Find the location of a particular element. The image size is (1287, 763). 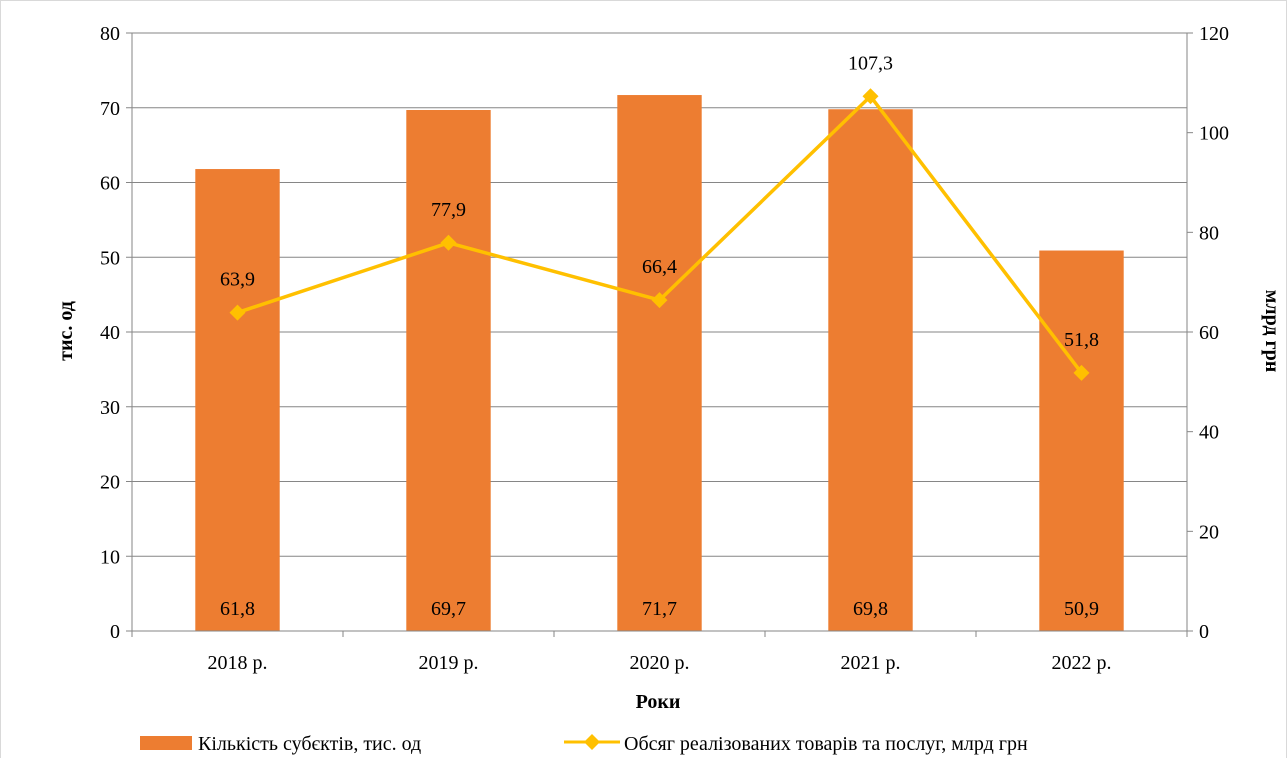

y-axis-title: тис. од is located at coordinates (66, 331).